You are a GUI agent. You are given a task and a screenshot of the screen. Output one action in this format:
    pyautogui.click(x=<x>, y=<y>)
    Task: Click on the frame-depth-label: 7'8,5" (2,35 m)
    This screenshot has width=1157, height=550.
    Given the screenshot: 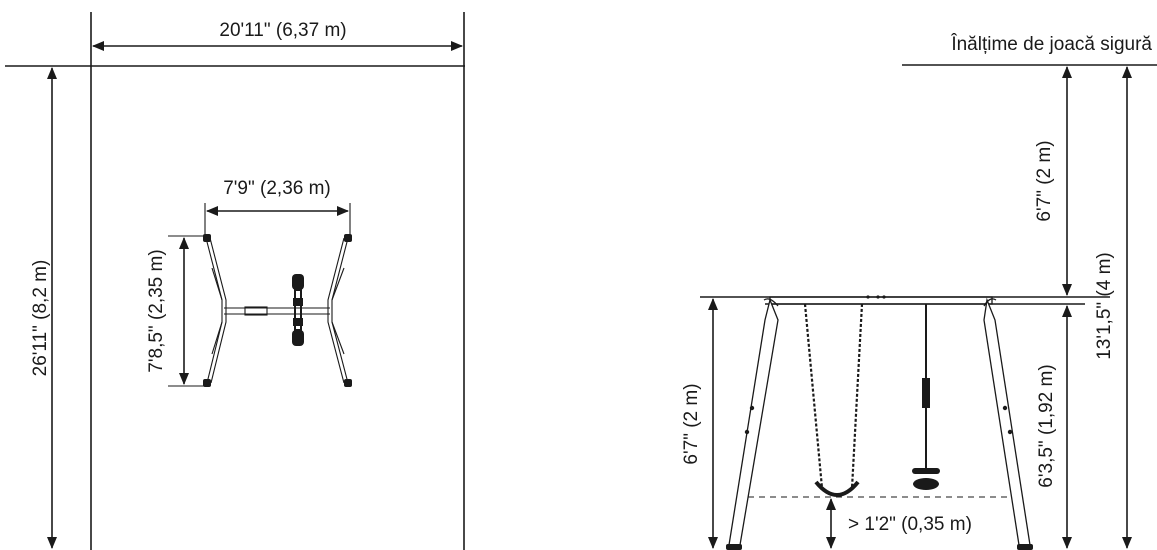 What is the action you would take?
    pyautogui.click(x=156, y=310)
    